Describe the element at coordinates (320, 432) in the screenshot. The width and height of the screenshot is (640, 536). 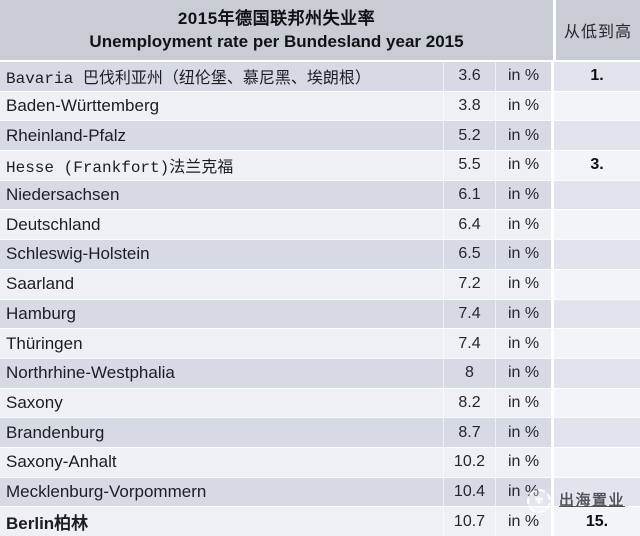
I see `table-row: Brandenburg 8.7 in %` at that location.